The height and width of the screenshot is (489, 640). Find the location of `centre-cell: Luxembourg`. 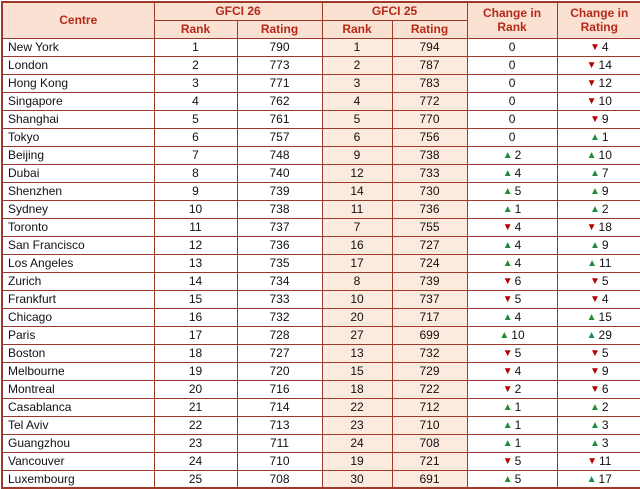

centre-cell: Luxembourg is located at coordinates (78, 479).